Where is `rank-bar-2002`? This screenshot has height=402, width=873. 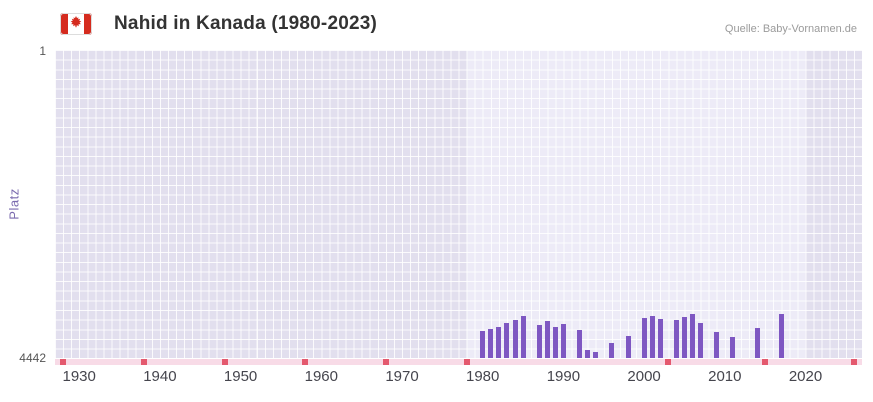
rank-bar-2002 is located at coordinates (660, 338).